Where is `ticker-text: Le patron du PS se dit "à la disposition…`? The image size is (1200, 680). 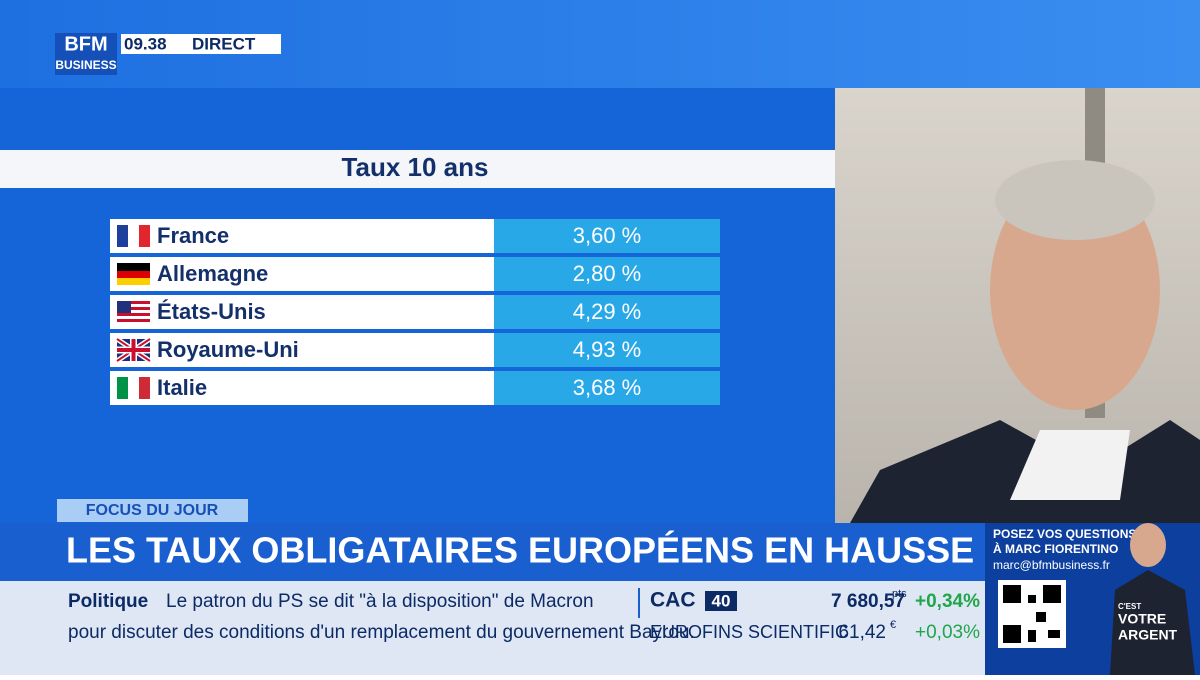
ticker-text: Le patron du PS se dit "à la disposition… is located at coordinates (380, 601).